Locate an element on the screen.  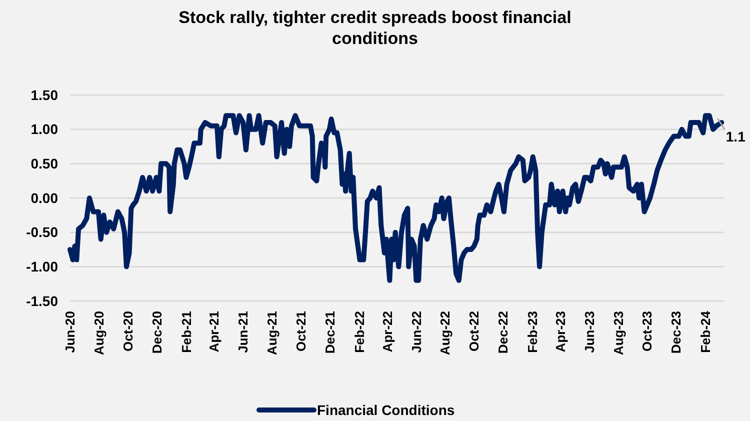
x-tick-label: Dec-22 is located at coordinates (503, 332).